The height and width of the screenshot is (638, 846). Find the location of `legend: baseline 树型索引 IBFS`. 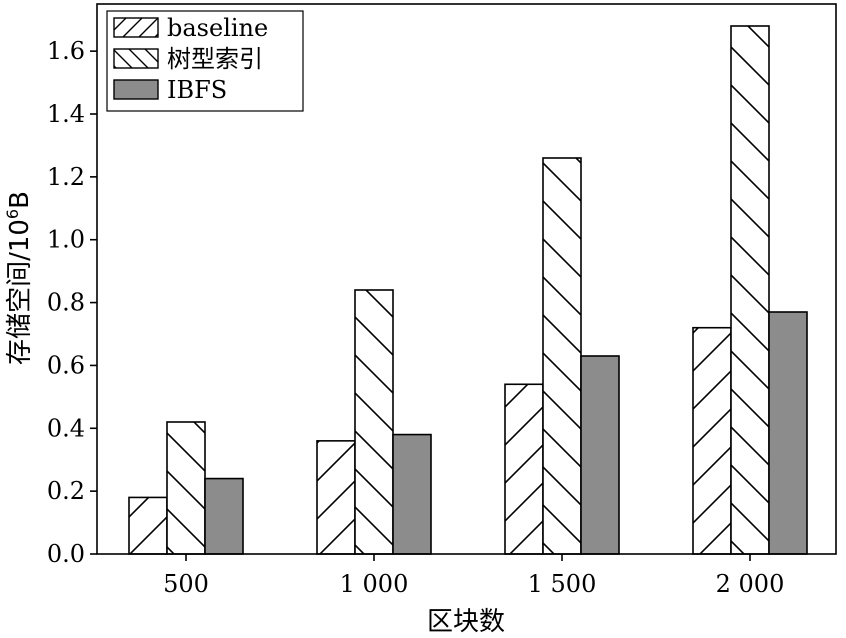

legend: baseline 树型索引 IBFS is located at coordinates (205, 61).